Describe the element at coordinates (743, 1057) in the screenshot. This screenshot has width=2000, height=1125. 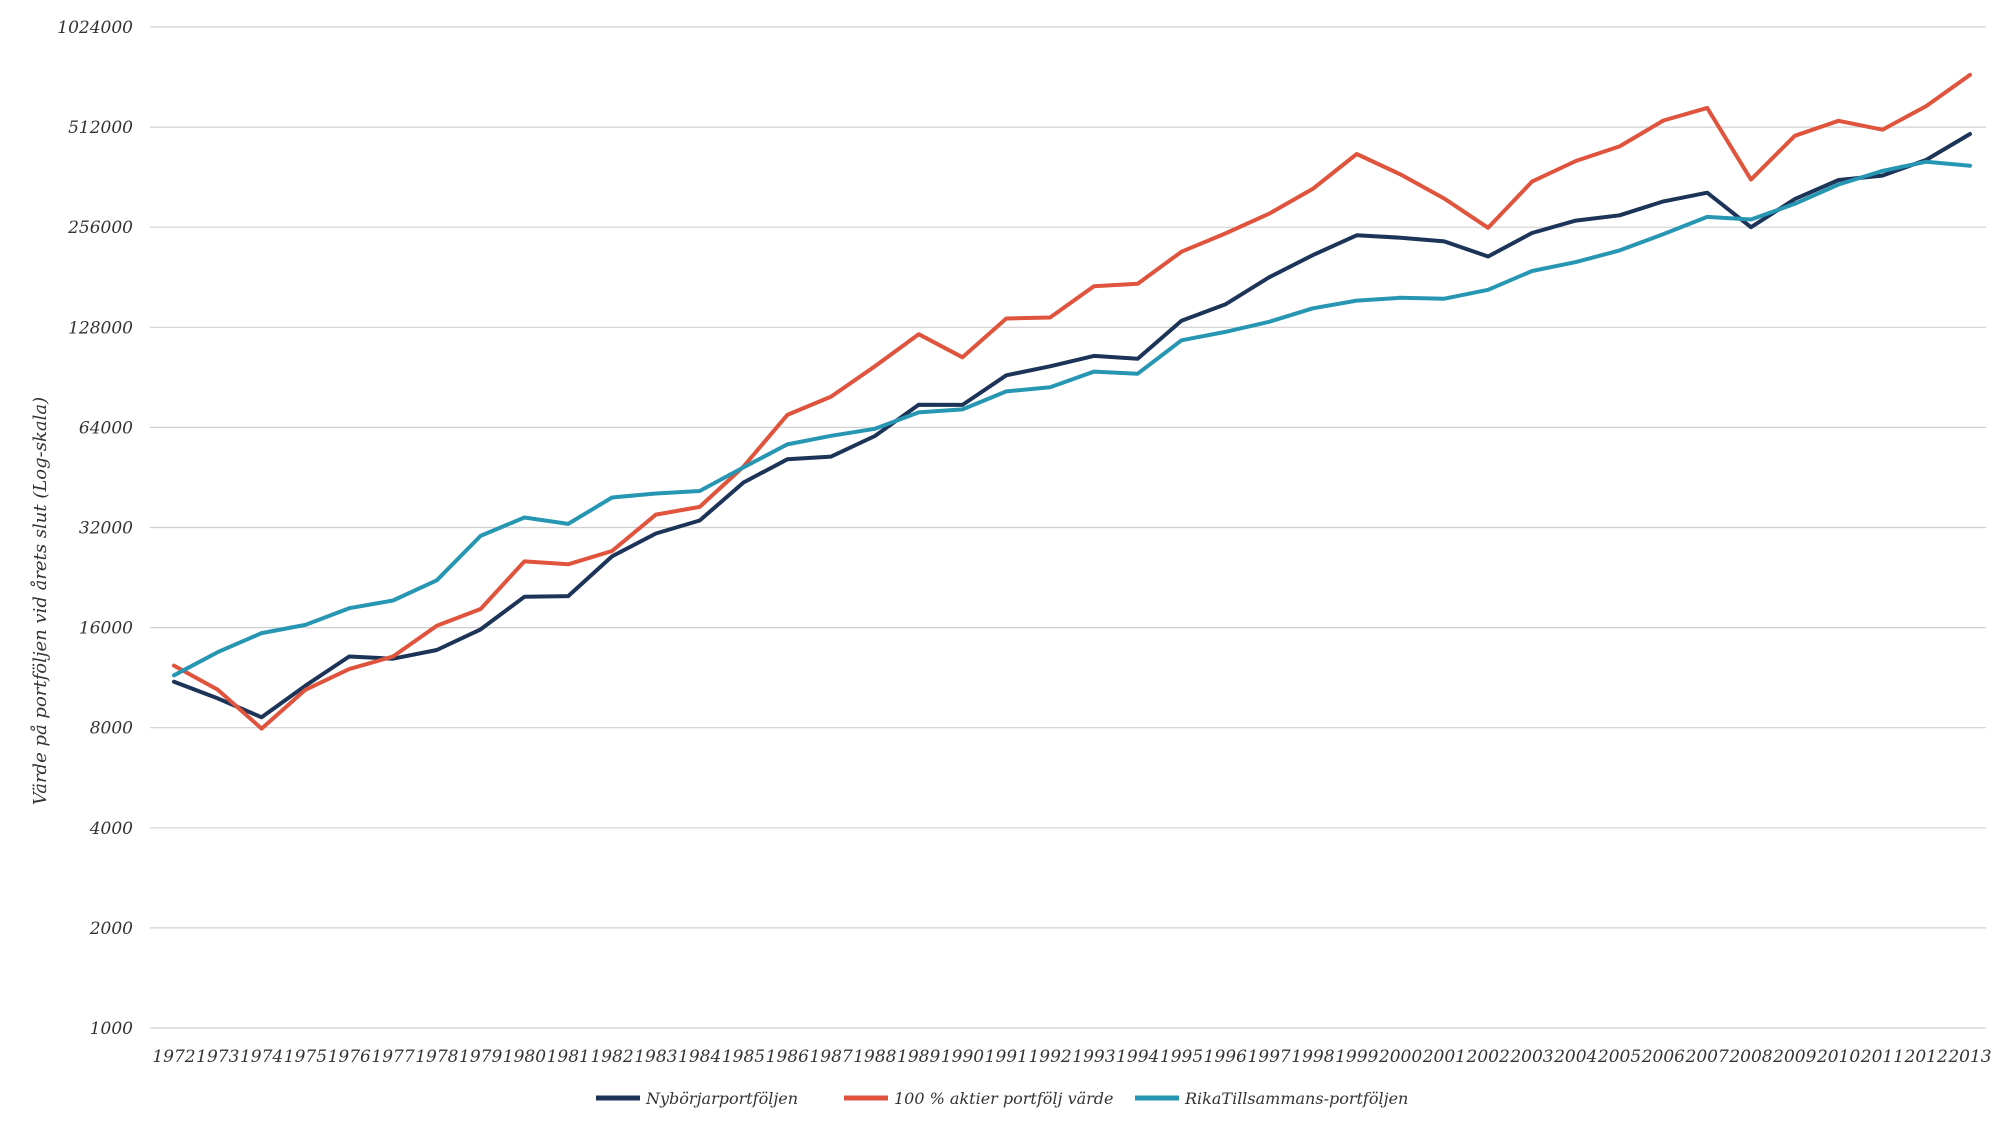
I see `x-tick-label: 1985` at that location.